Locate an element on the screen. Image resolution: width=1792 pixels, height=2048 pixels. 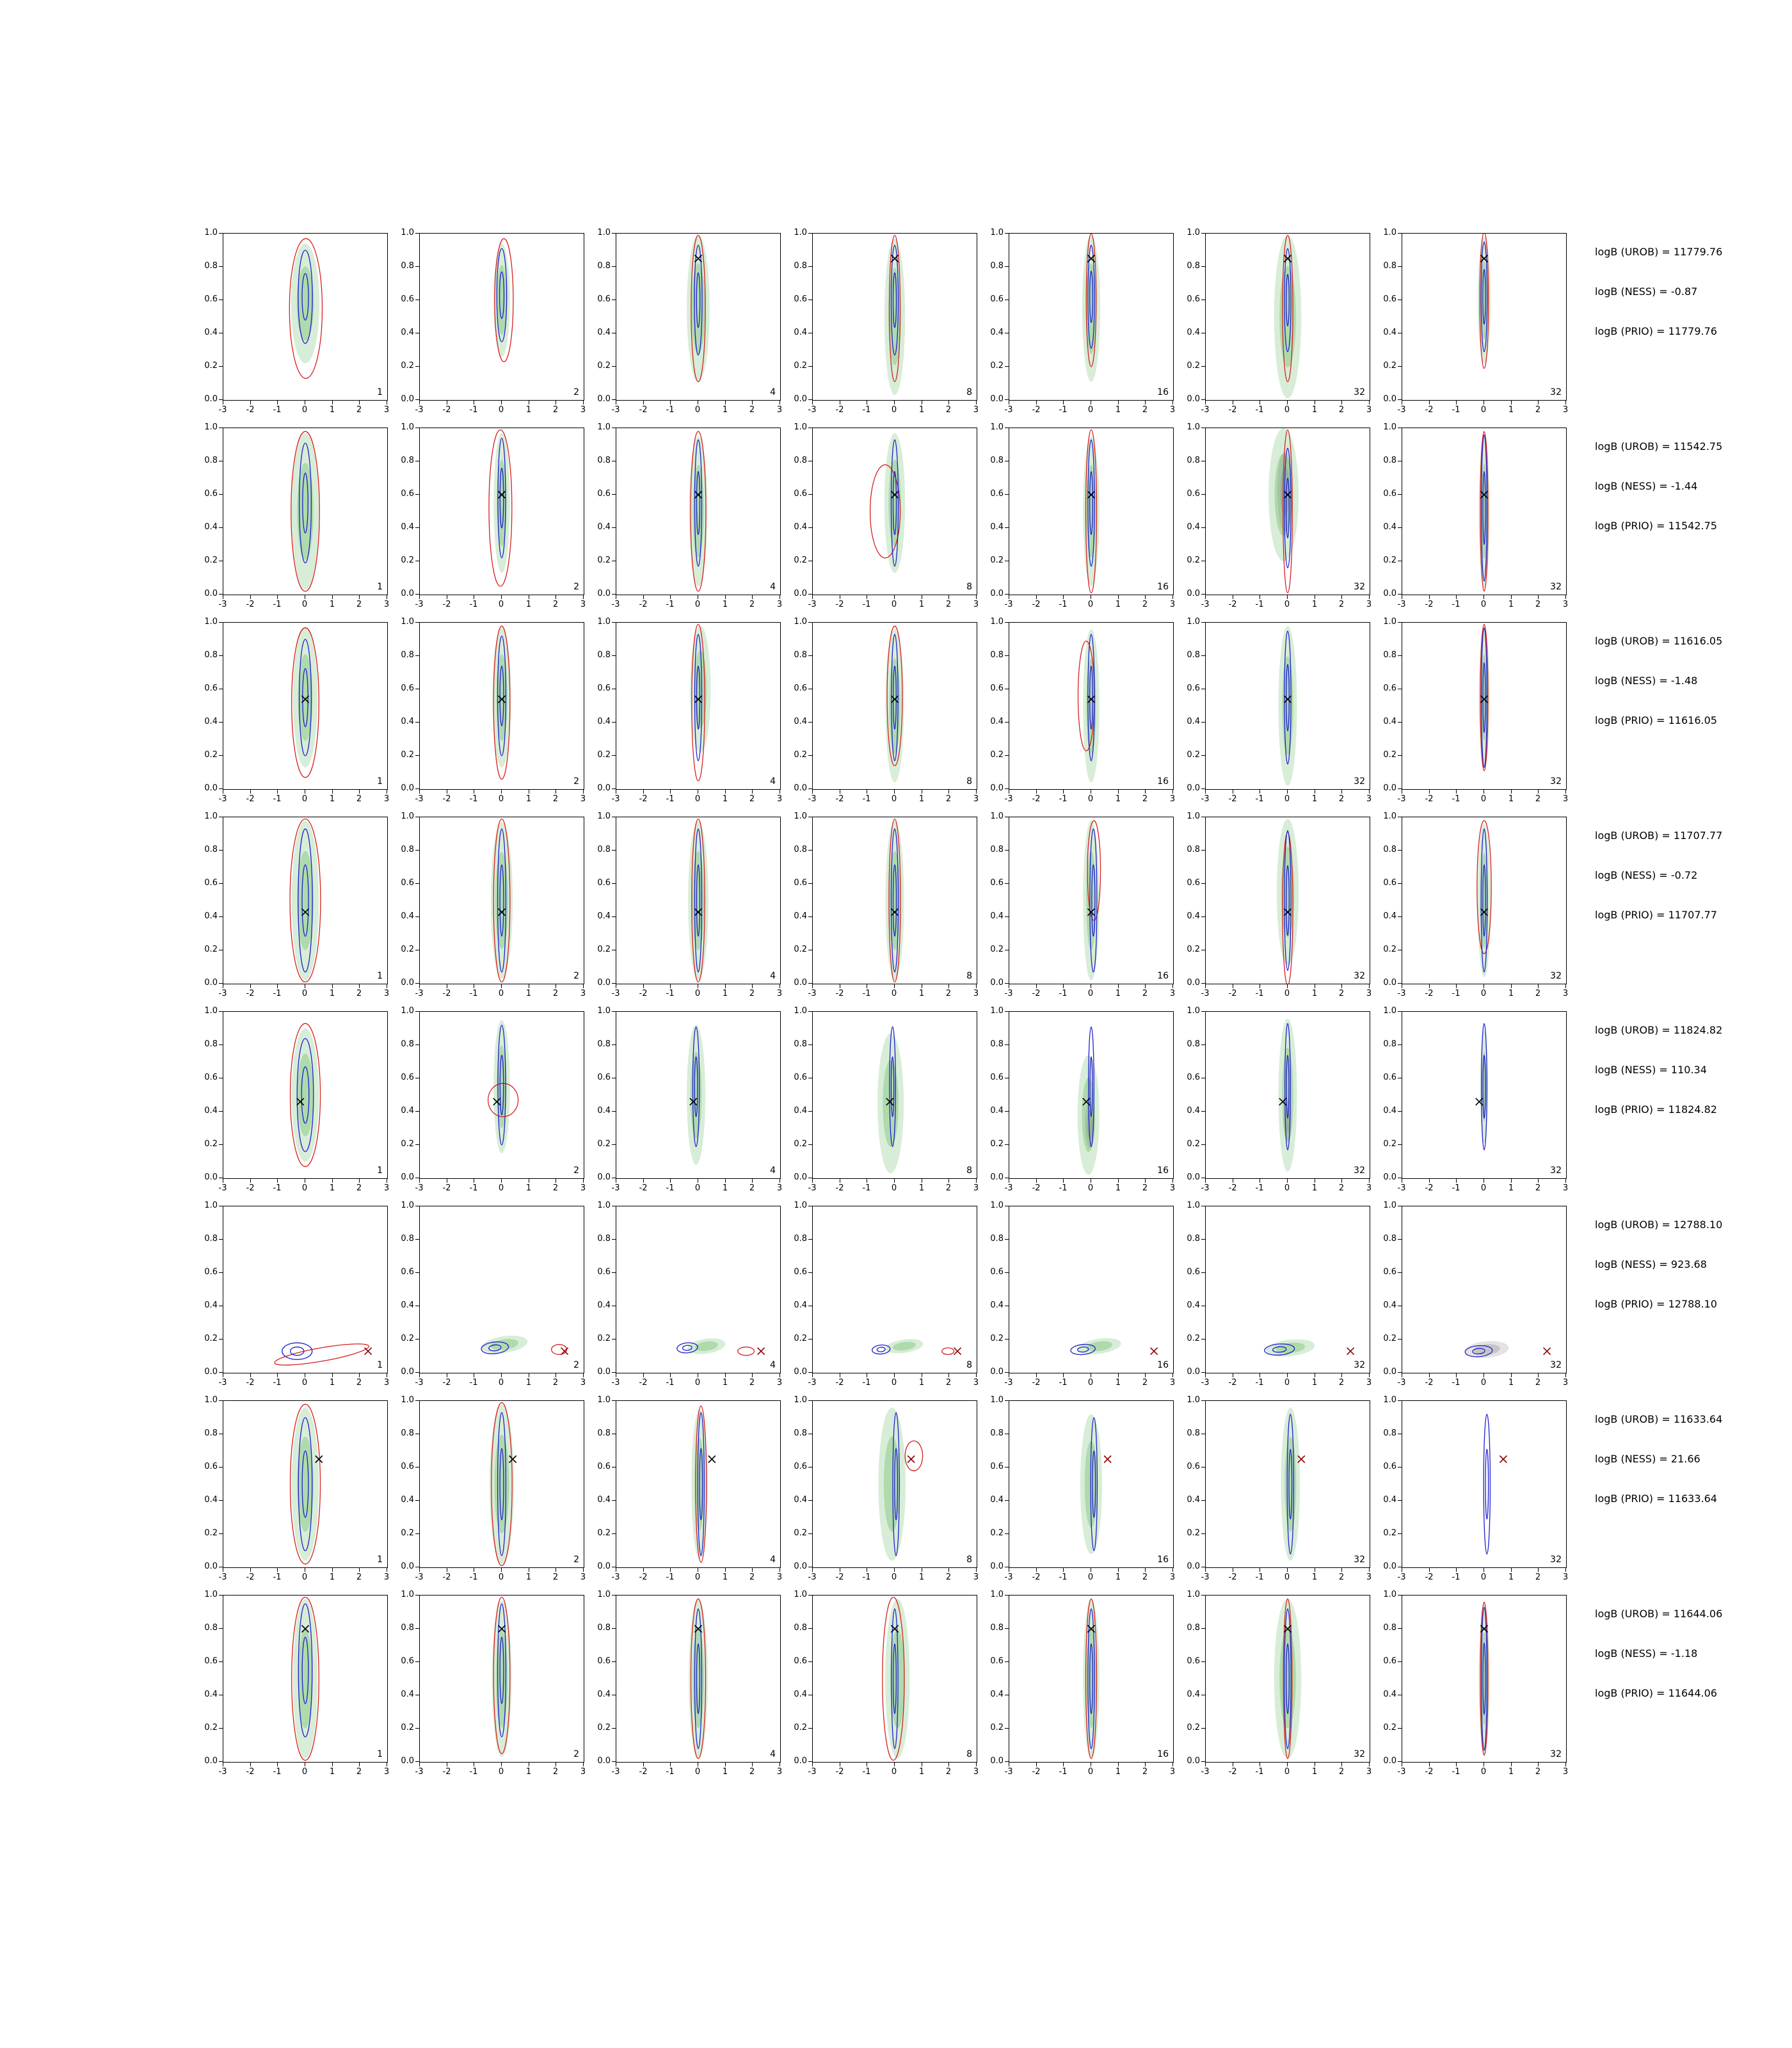
logb-line: logB (NESS) = -1.44 is located at coordinates (1646, 486).